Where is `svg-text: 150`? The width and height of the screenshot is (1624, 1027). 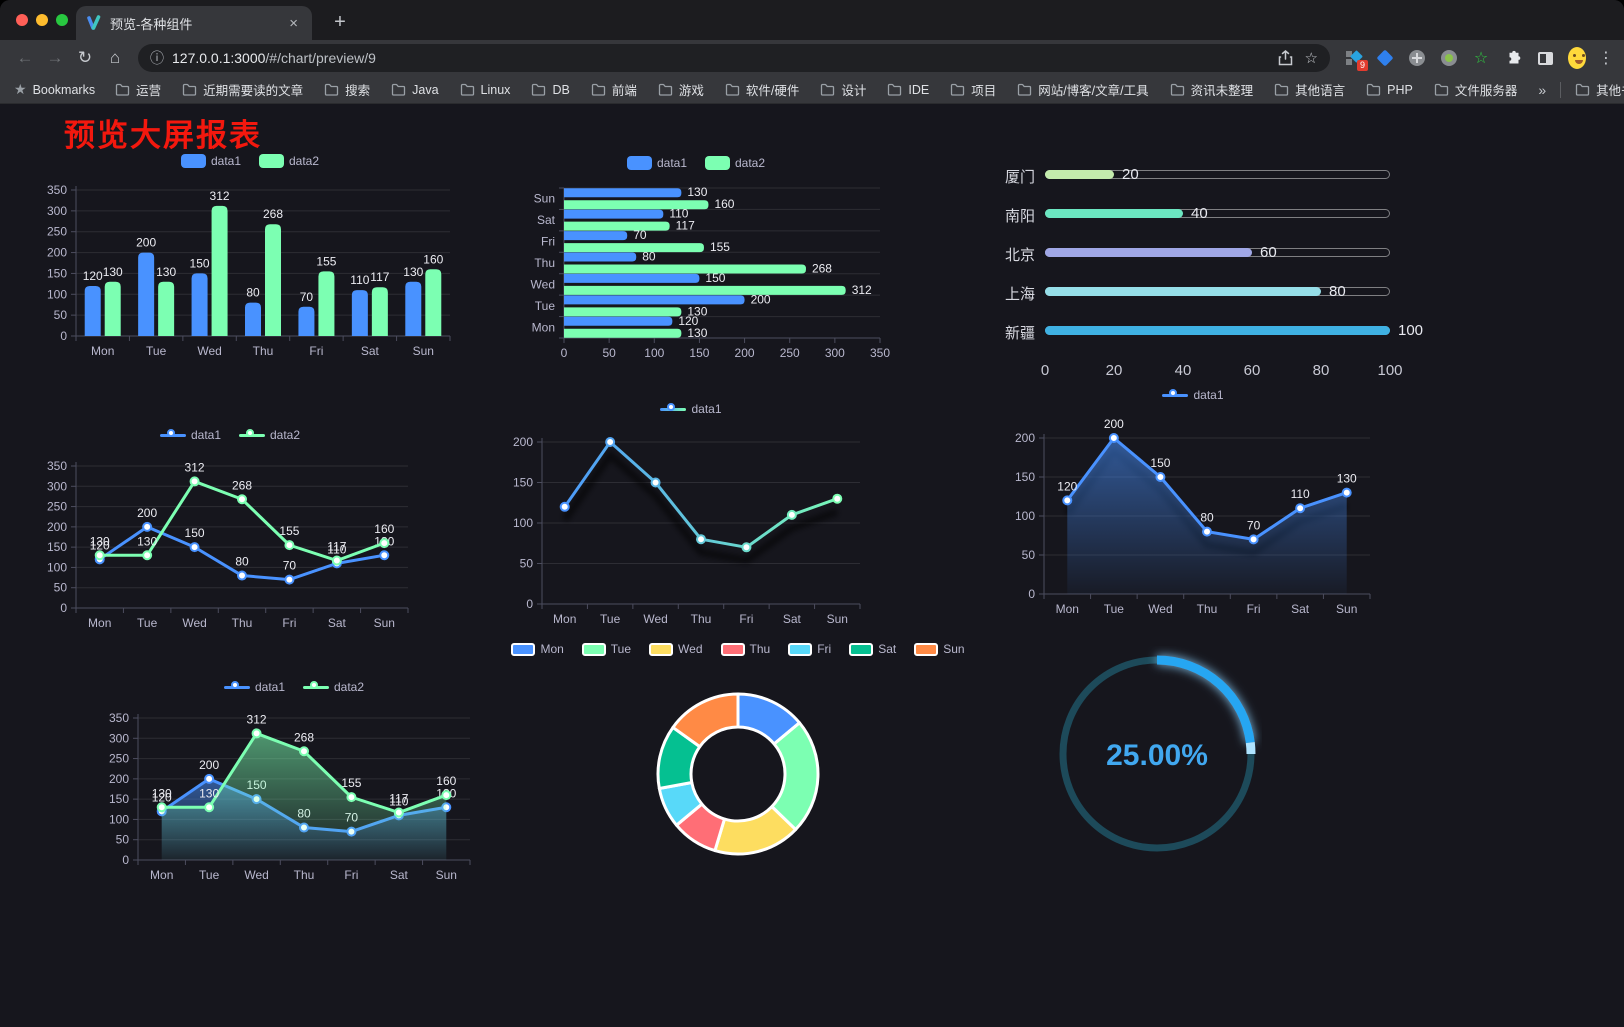
svg-text: 150 is located at coordinates (57, 547).